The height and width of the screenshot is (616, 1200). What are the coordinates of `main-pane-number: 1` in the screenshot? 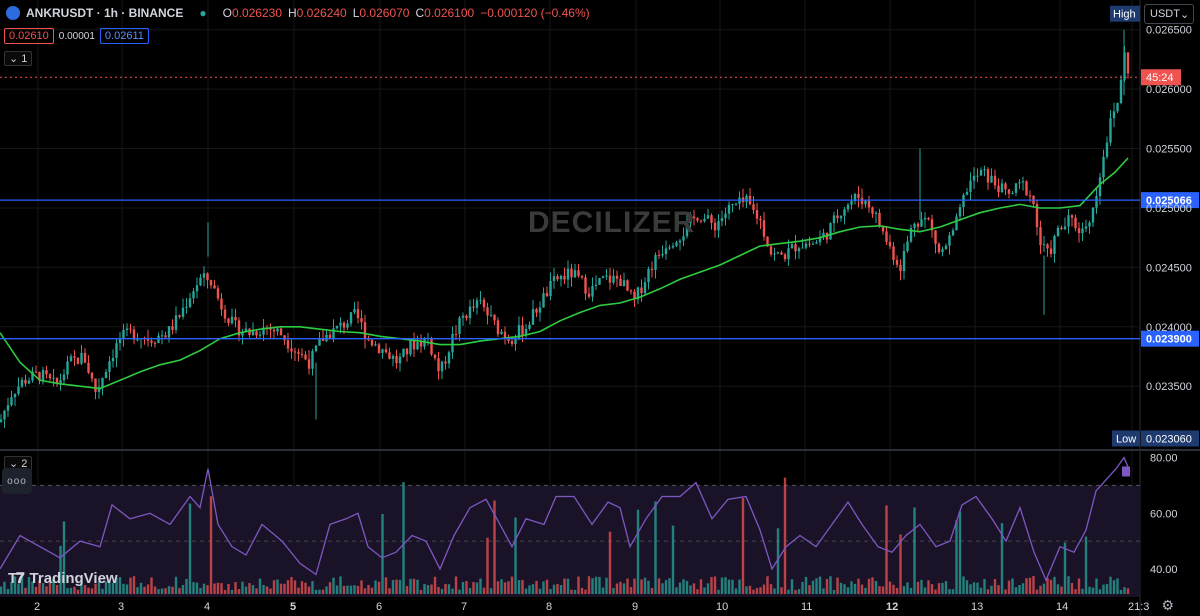 It's located at (24, 59).